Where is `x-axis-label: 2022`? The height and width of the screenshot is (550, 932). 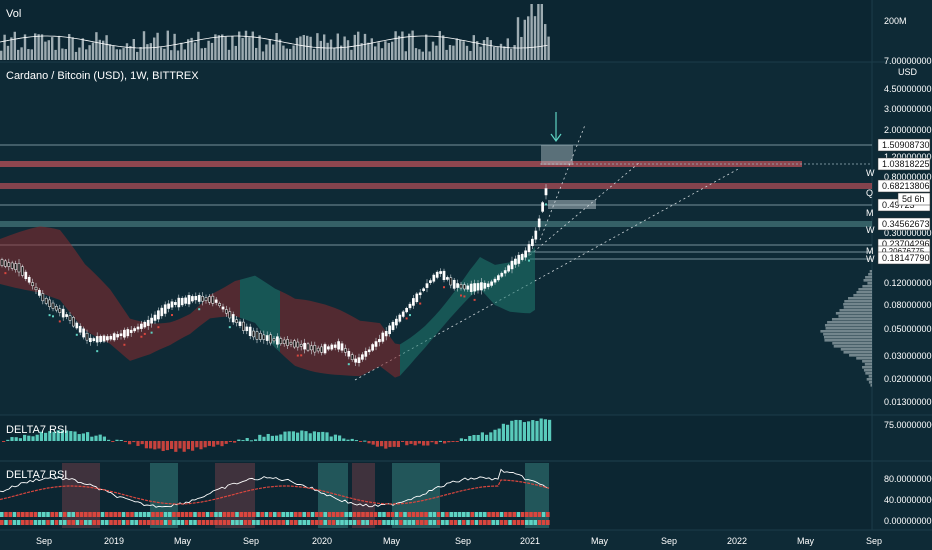
x-axis-label: 2022 is located at coordinates (737, 541).